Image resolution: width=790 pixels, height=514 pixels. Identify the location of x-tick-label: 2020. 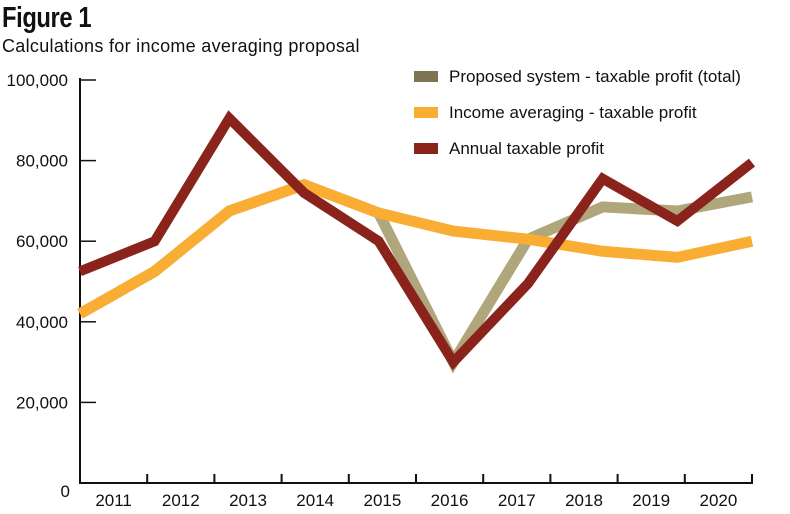
(718, 500).